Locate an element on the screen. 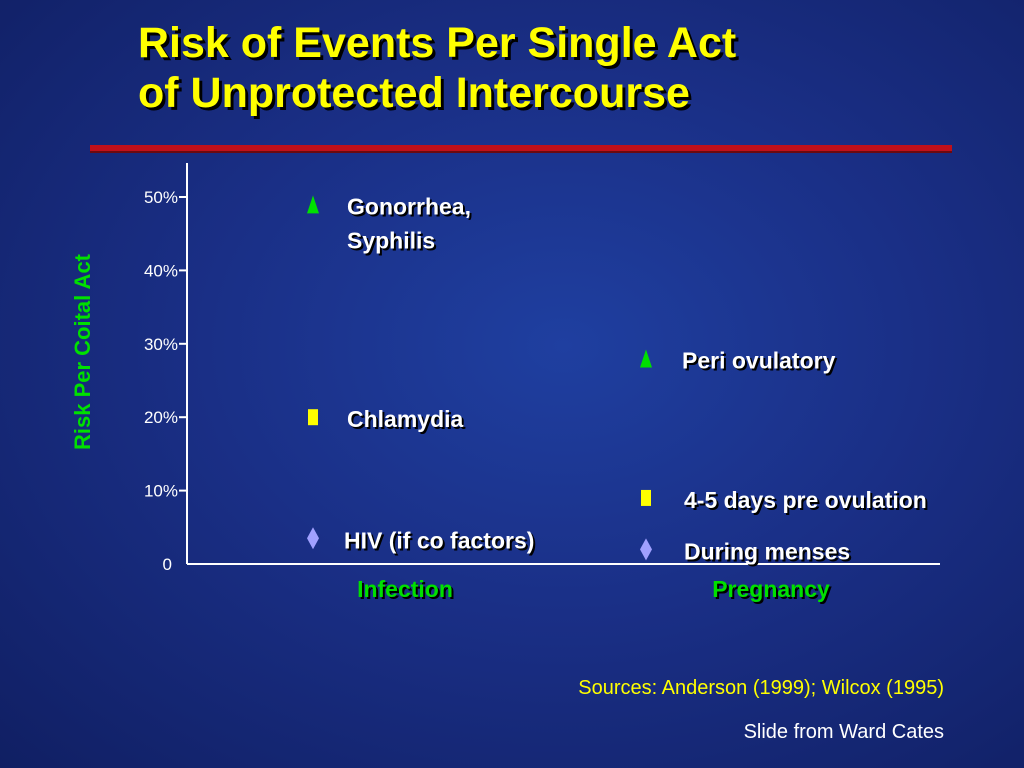 This screenshot has height=768, width=1024. y-tick-label: 40% is located at coordinates (161, 270).